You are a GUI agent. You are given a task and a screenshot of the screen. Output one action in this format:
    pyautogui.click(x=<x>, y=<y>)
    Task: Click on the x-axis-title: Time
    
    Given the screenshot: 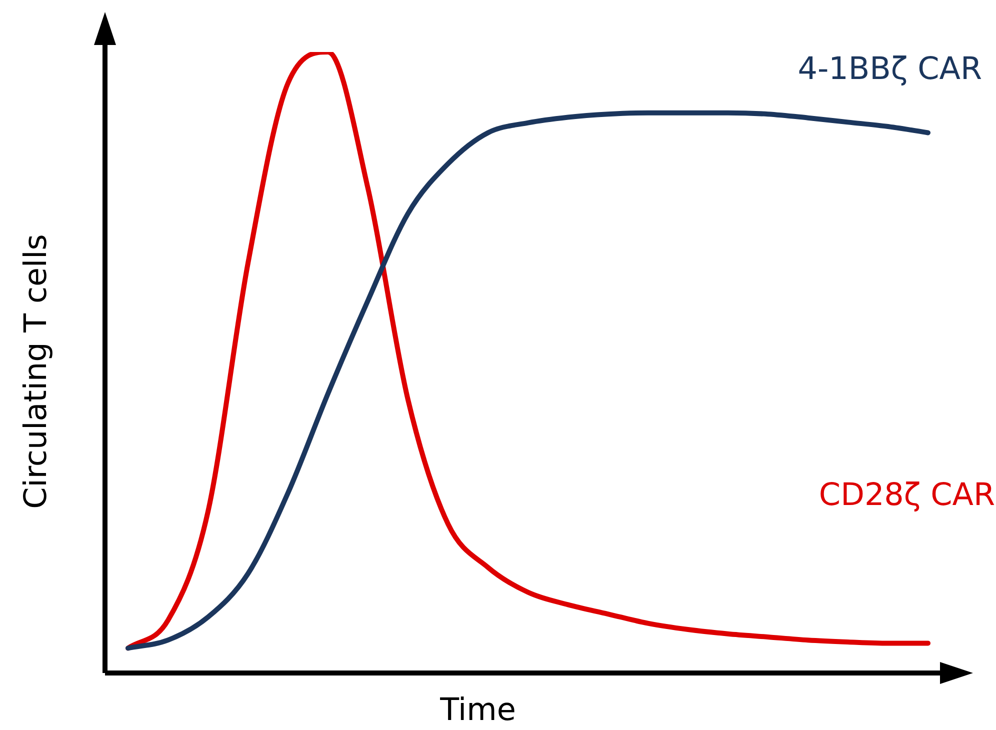 What is the action you would take?
    pyautogui.click(x=477, y=710)
    